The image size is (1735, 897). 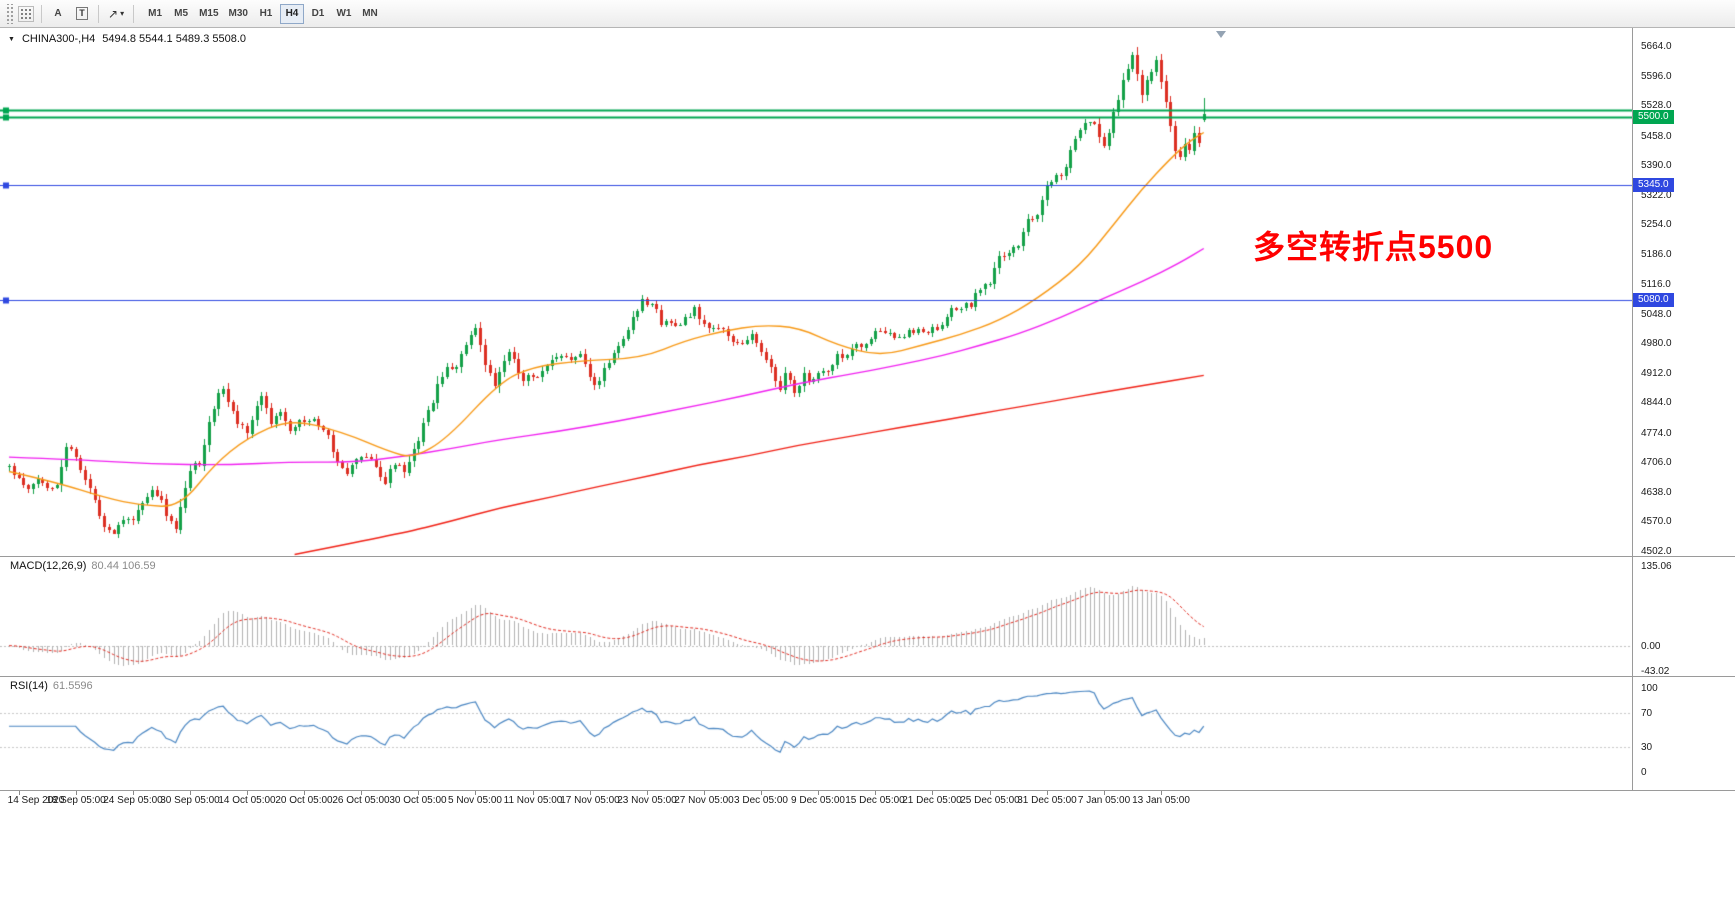 I want to click on time-axis-label: 7 Jan 05:00, so click(x=1104, y=800).